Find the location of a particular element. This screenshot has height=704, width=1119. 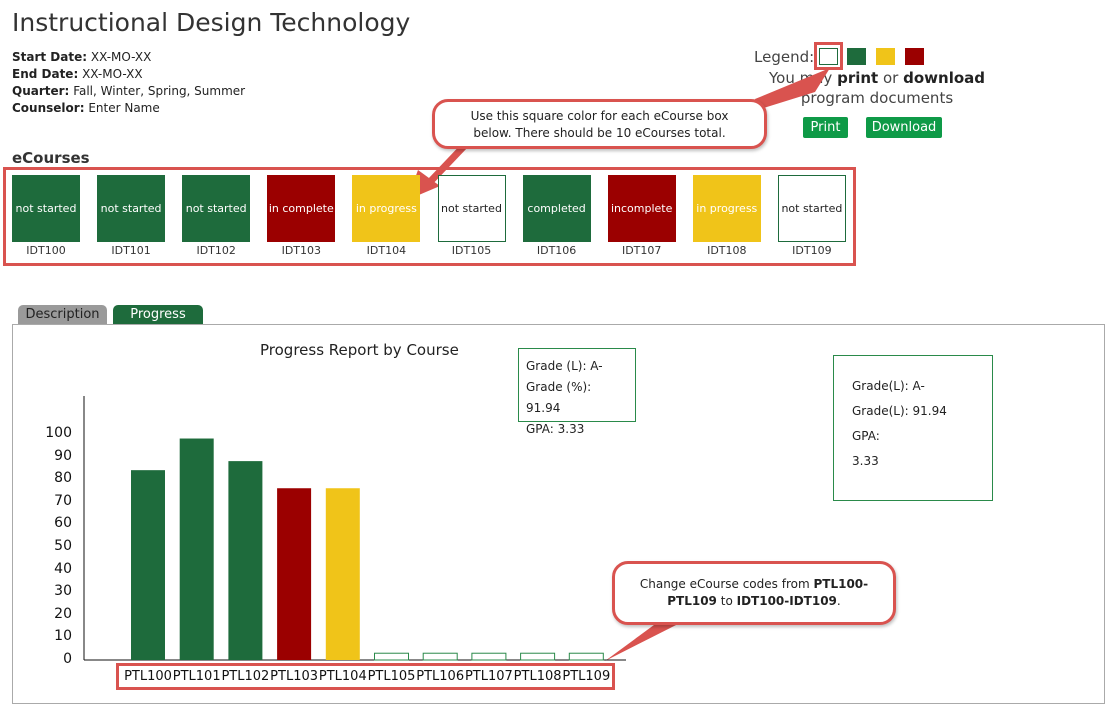

y-tick-label: 60 is located at coordinates (63, 523).